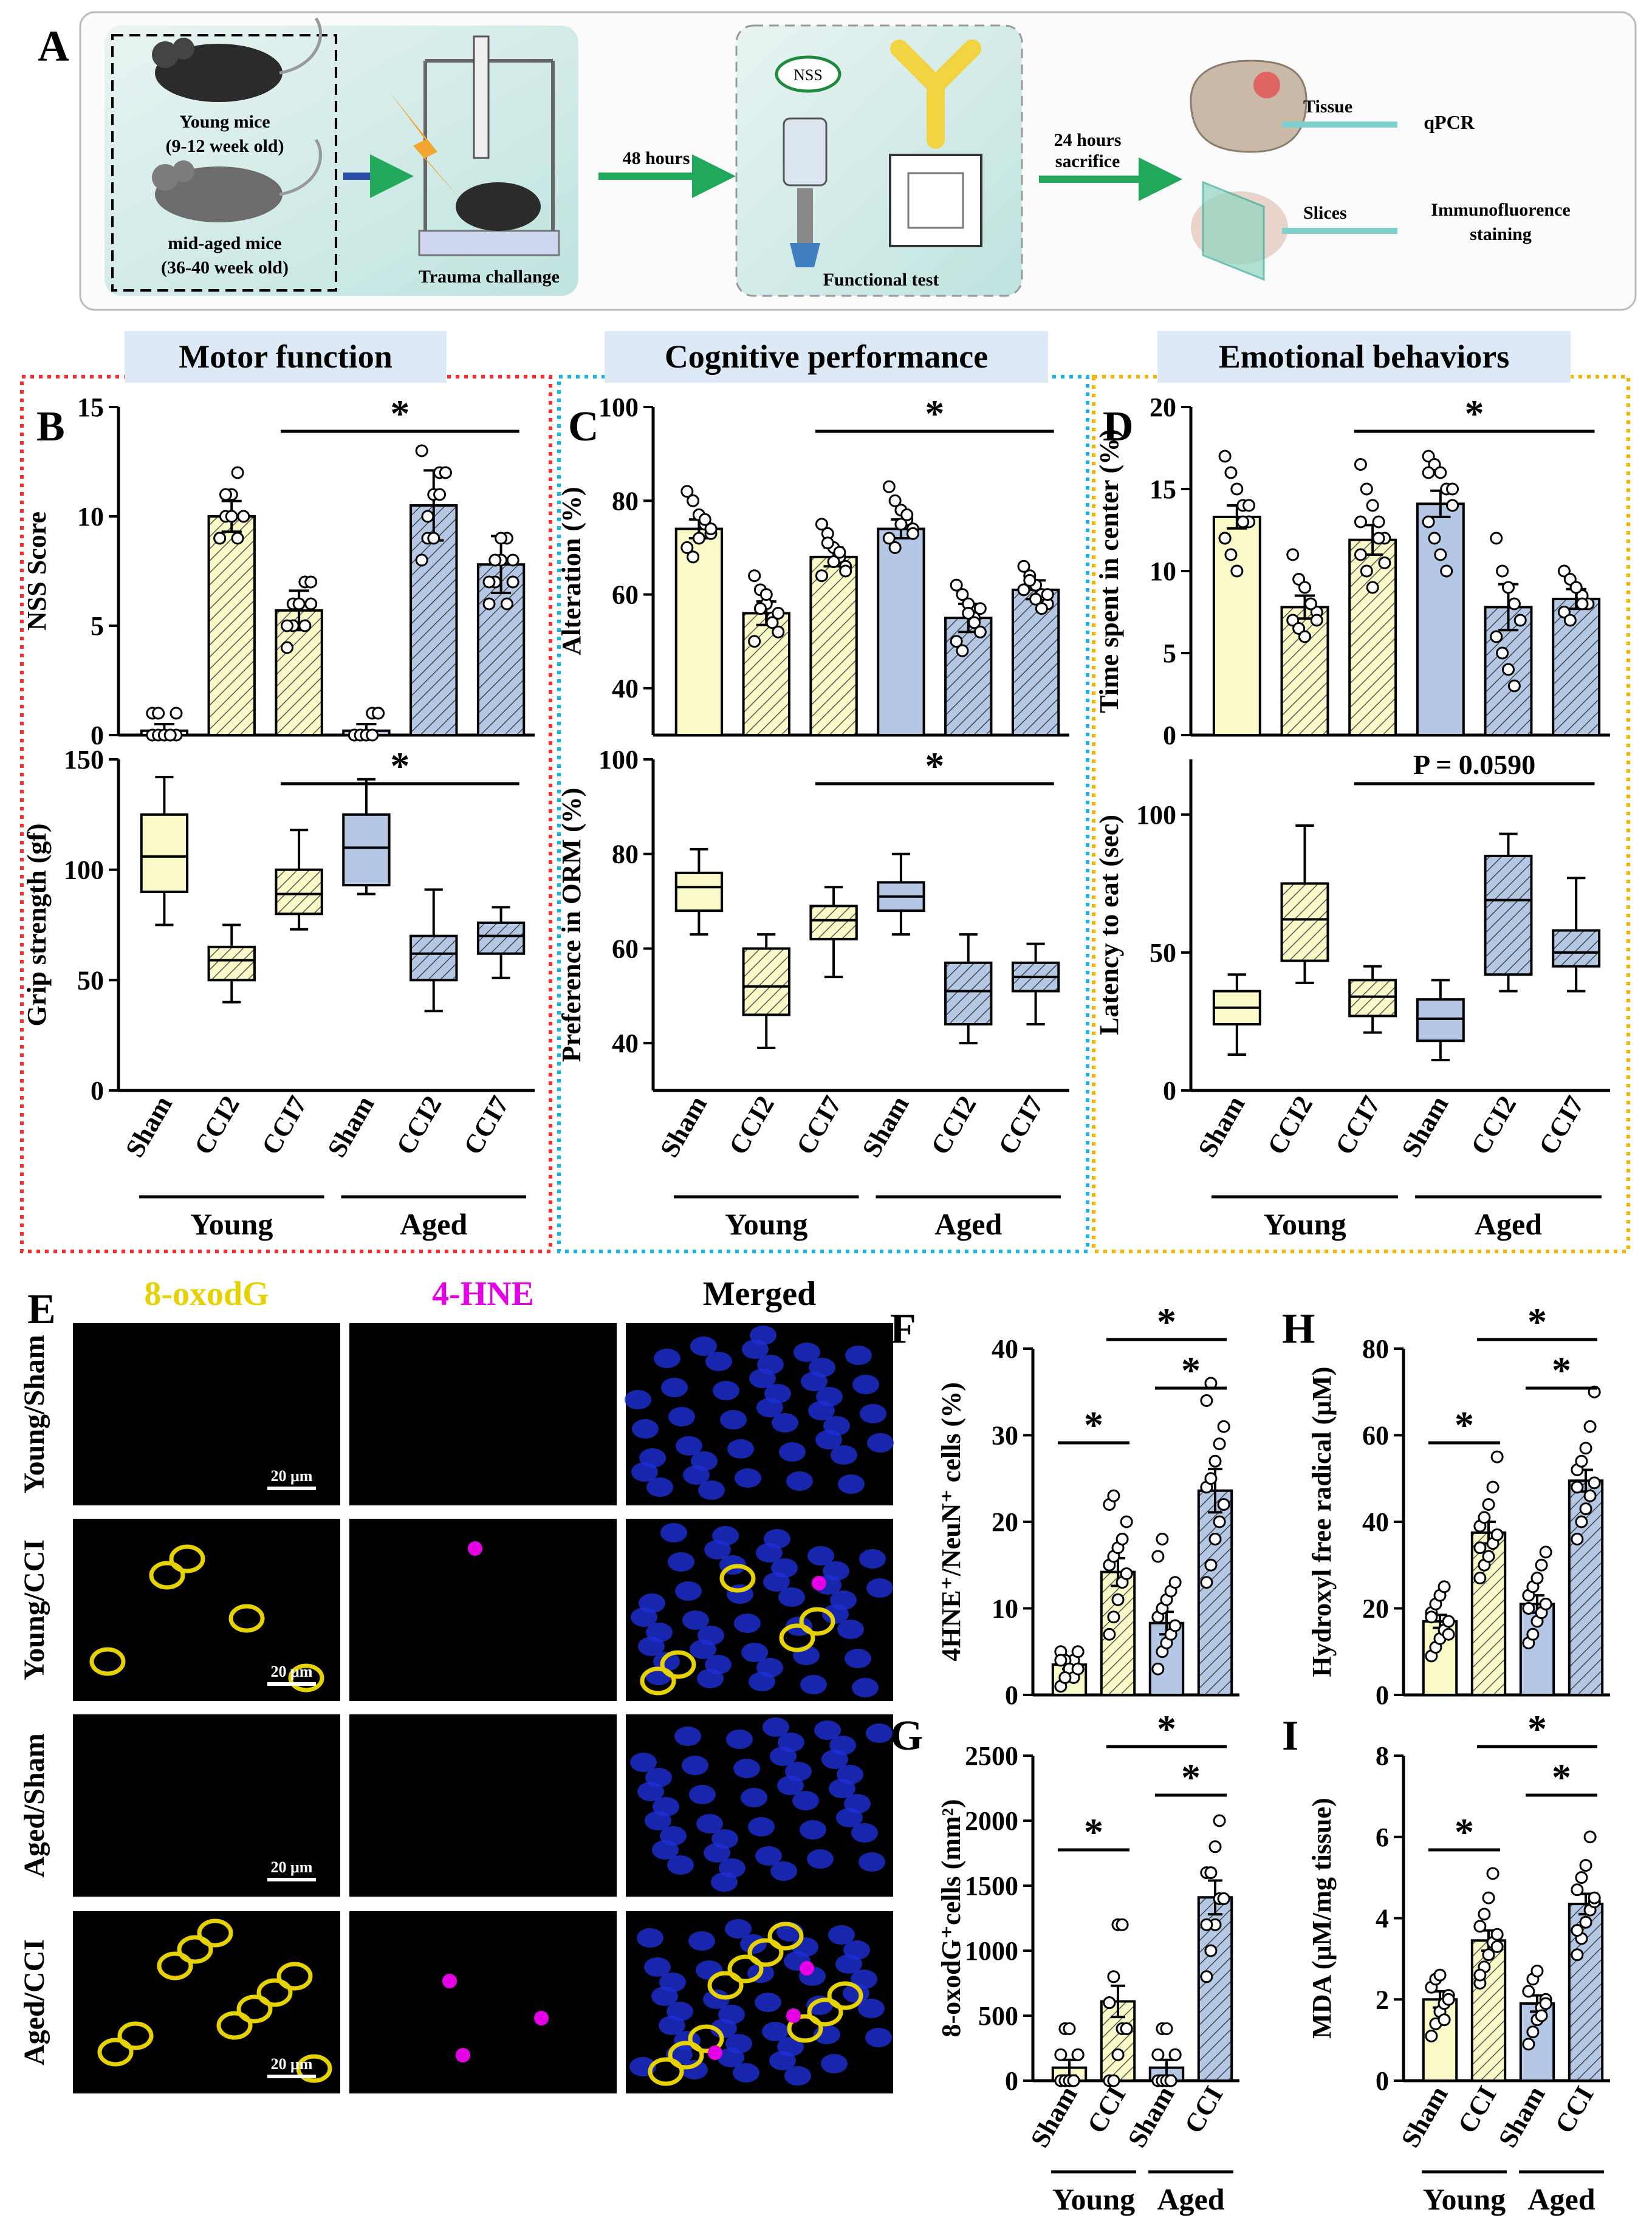 This screenshot has height=2235, width=1652. What do you see at coordinates (1382, 1756) in the screenshot?
I see `y-tick-label: 8` at bounding box center [1382, 1756].